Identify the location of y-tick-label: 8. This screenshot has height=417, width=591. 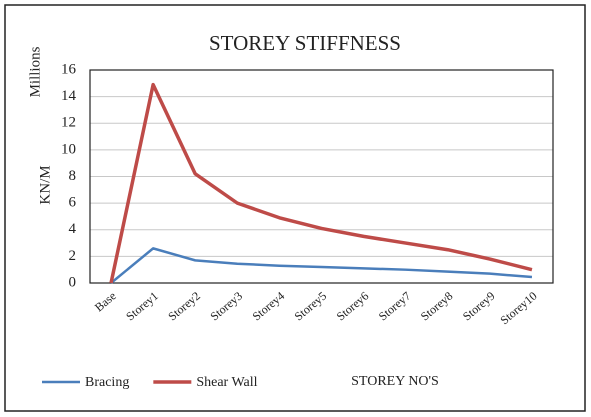
(73, 176).